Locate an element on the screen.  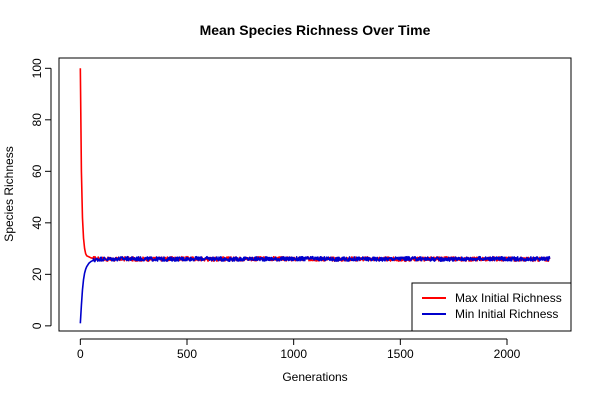
x-axis-label: Generations is located at coordinates (314, 377).